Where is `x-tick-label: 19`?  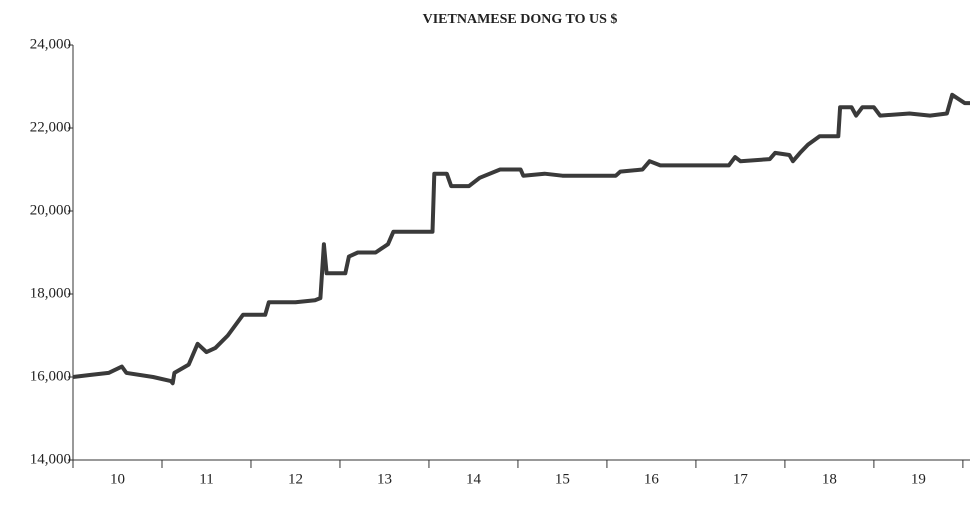 x-tick-label: 19 is located at coordinates (918, 479).